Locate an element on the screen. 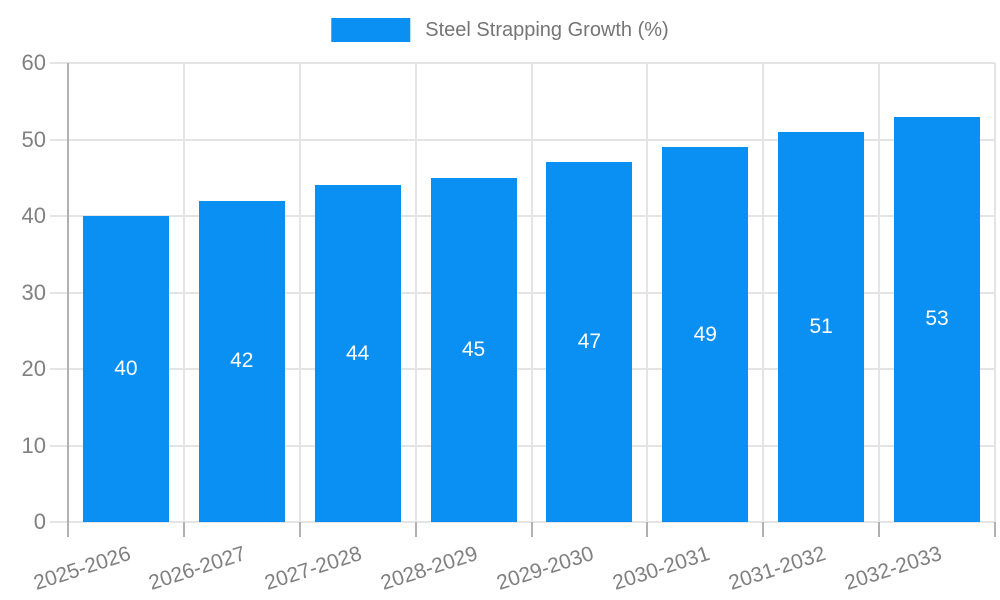  bar: 51 is located at coordinates (821, 326).